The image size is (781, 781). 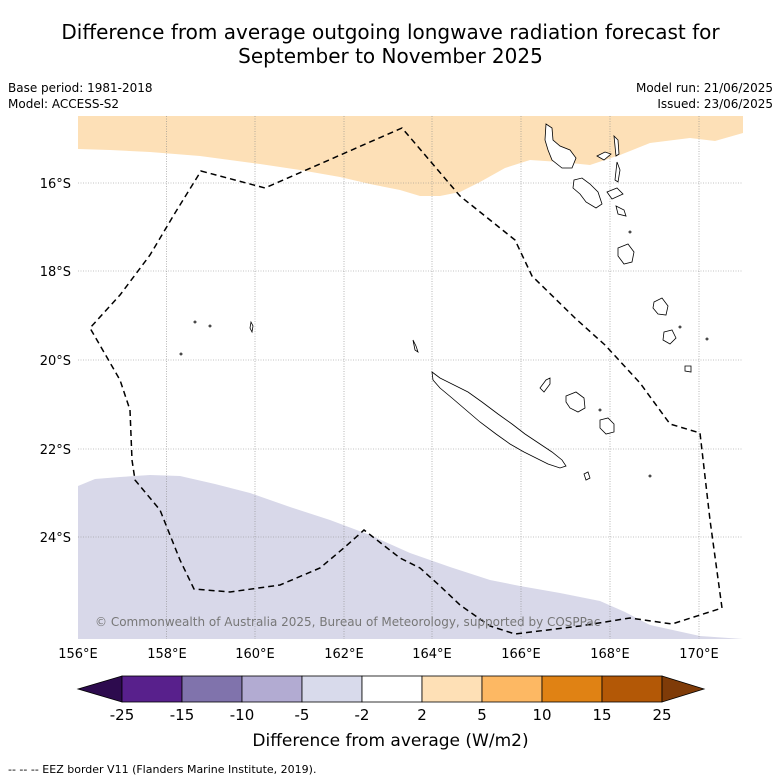 What do you see at coordinates (78, 654) in the screenshot?
I see `lon-label-156e: 156°E` at bounding box center [78, 654].